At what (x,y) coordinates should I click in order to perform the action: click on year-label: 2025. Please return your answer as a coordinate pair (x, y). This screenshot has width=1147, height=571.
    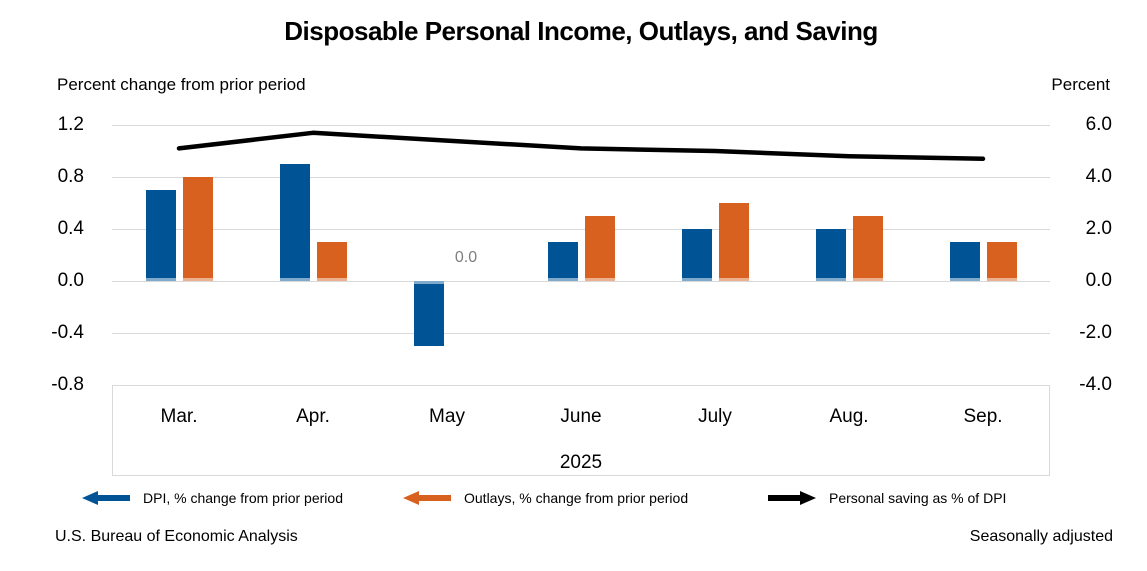
    Looking at the image, I should click on (581, 462).